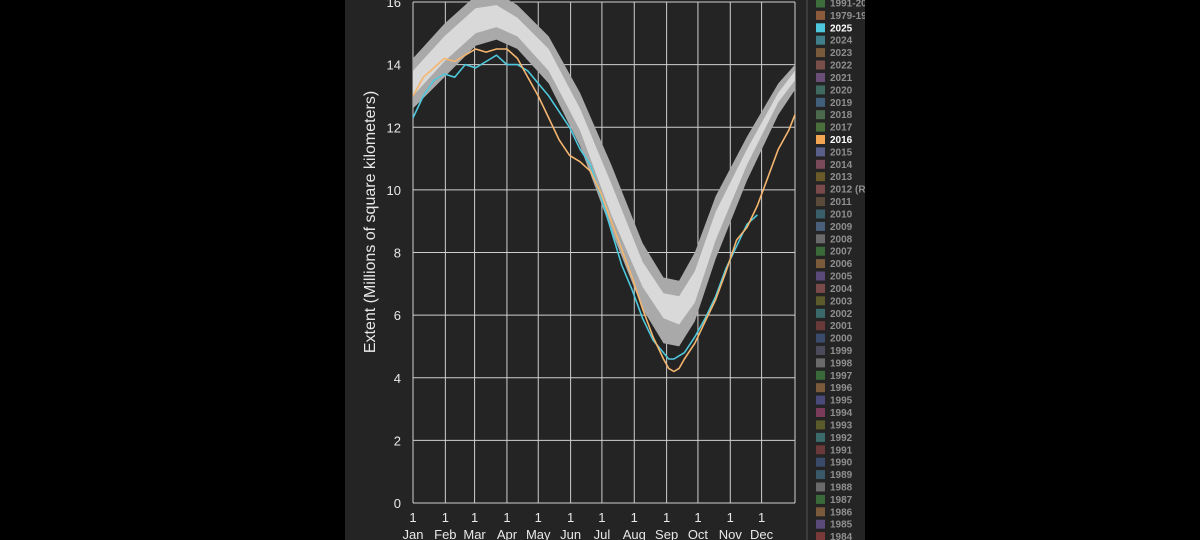  Describe the element at coordinates (570, 533) in the screenshot. I see `x-tick-month-Jun: Jun` at that location.